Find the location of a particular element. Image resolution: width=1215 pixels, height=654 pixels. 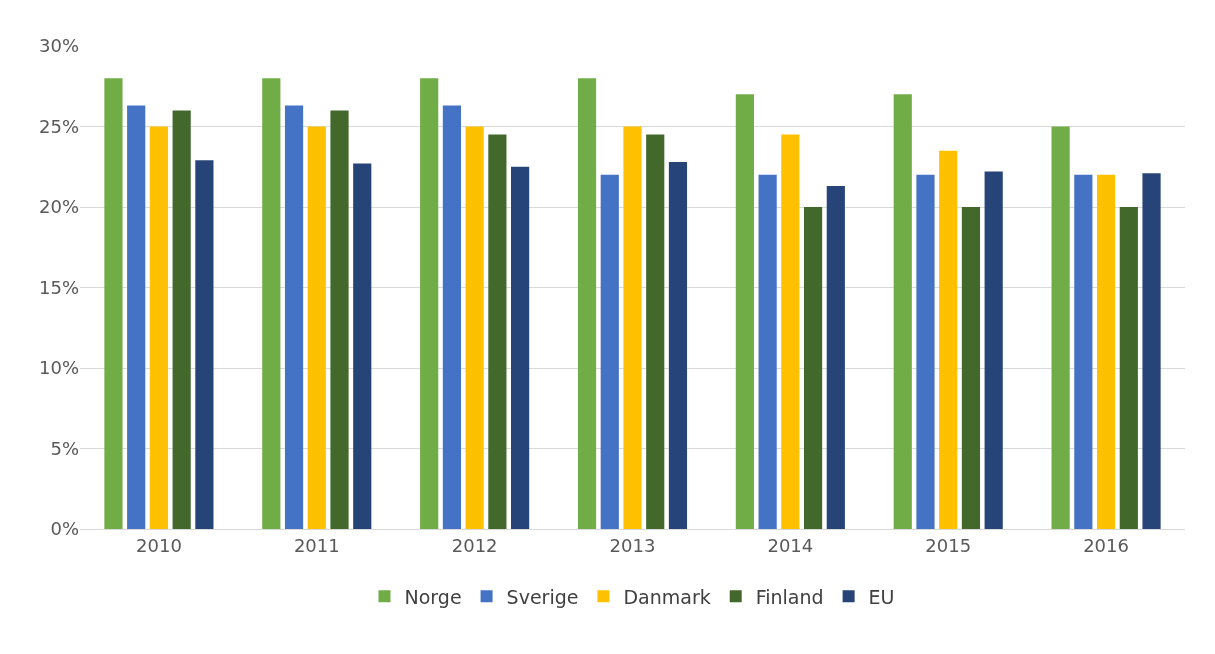

y-tick-label: 30% is located at coordinates (58, 46).